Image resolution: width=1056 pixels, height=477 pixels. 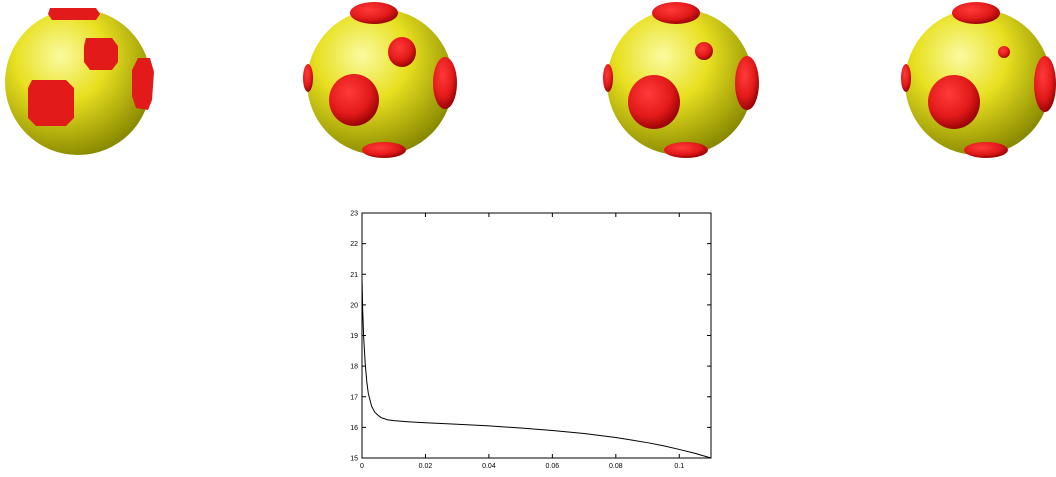 What do you see at coordinates (354, 428) in the screenshot?
I see `y-tick-label: 16` at bounding box center [354, 428].